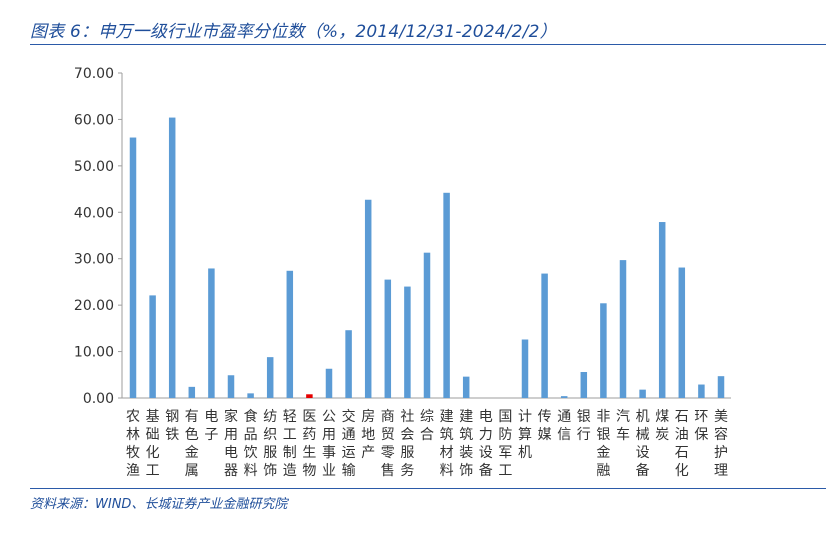 This screenshot has height=540, width=838. I want to click on category-label: 计算机, so click(525, 435).